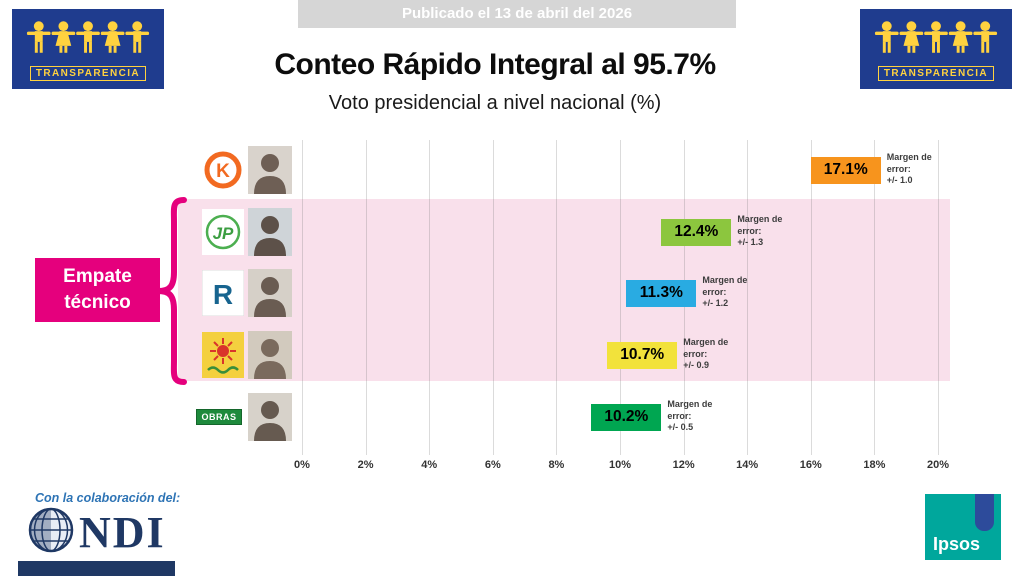 The image size is (1024, 576). I want to click on margin-of-error-note: Margen de error: +/- 1.0, so click(911, 169).